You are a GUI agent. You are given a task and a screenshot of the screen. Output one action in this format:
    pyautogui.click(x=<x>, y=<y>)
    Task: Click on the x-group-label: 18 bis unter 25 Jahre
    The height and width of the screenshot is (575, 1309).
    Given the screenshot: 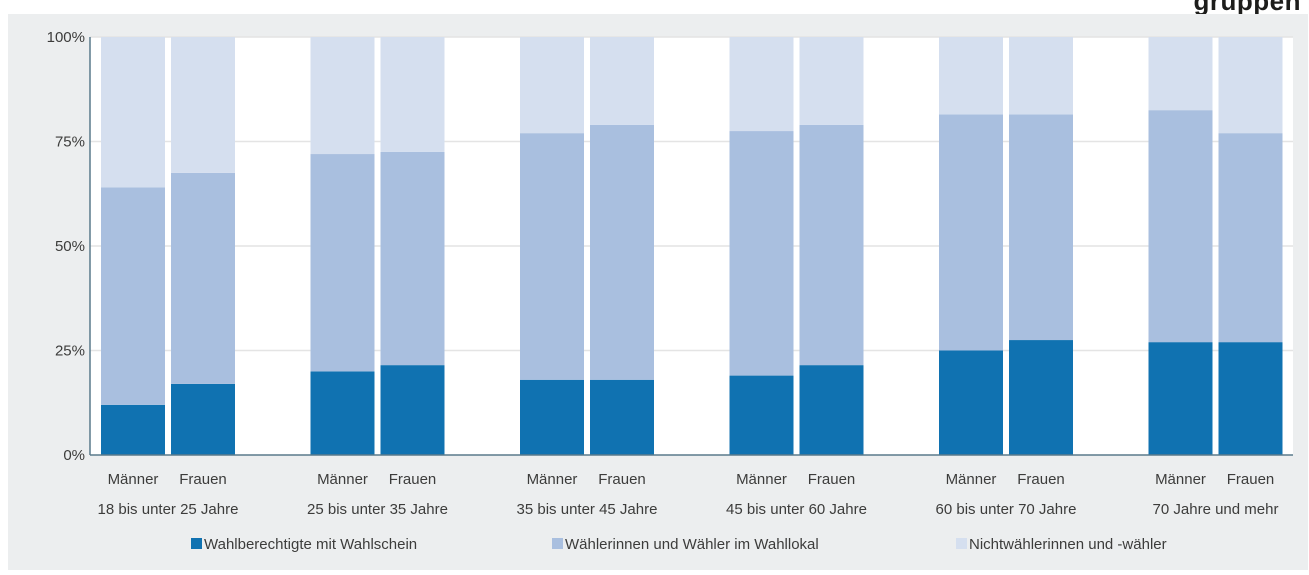 What is the action you would take?
    pyautogui.click(x=168, y=509)
    